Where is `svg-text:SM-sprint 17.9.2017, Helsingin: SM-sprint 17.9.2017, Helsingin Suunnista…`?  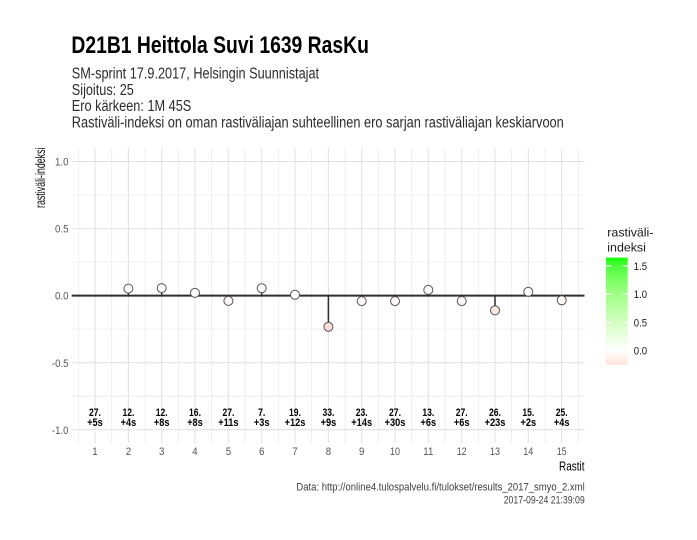 svg-text:SM-sprint 17.9.2017, Helsingin: SM-sprint 17.9.2017, Helsingin Suunnista… is located at coordinates (196, 74).